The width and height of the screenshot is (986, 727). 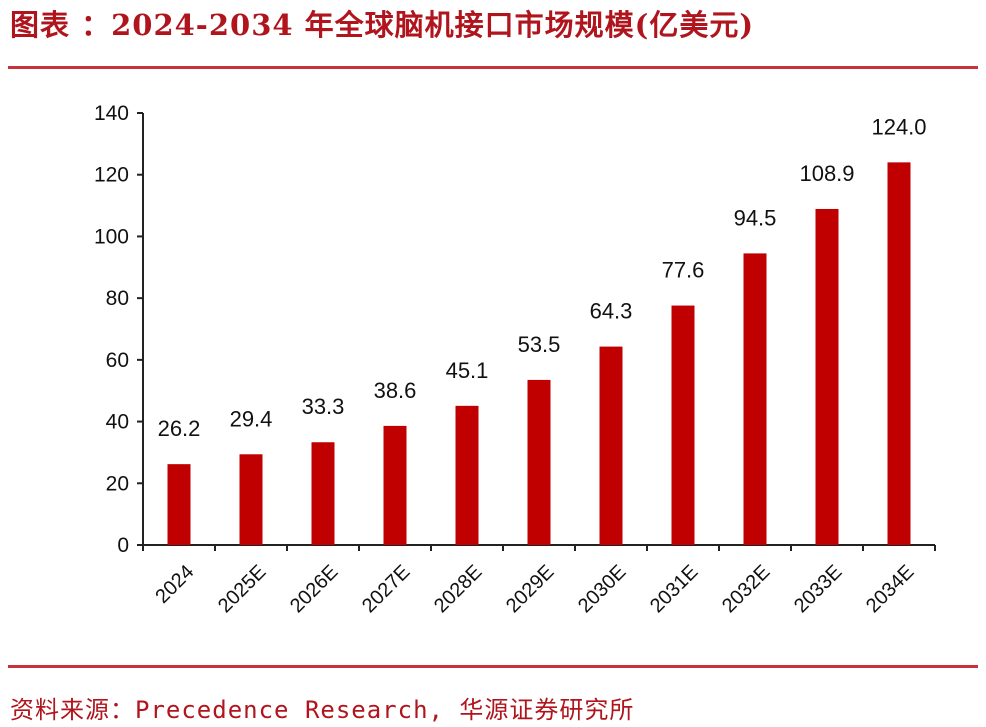 I want to click on data-label: 77.6, so click(x=683, y=270).